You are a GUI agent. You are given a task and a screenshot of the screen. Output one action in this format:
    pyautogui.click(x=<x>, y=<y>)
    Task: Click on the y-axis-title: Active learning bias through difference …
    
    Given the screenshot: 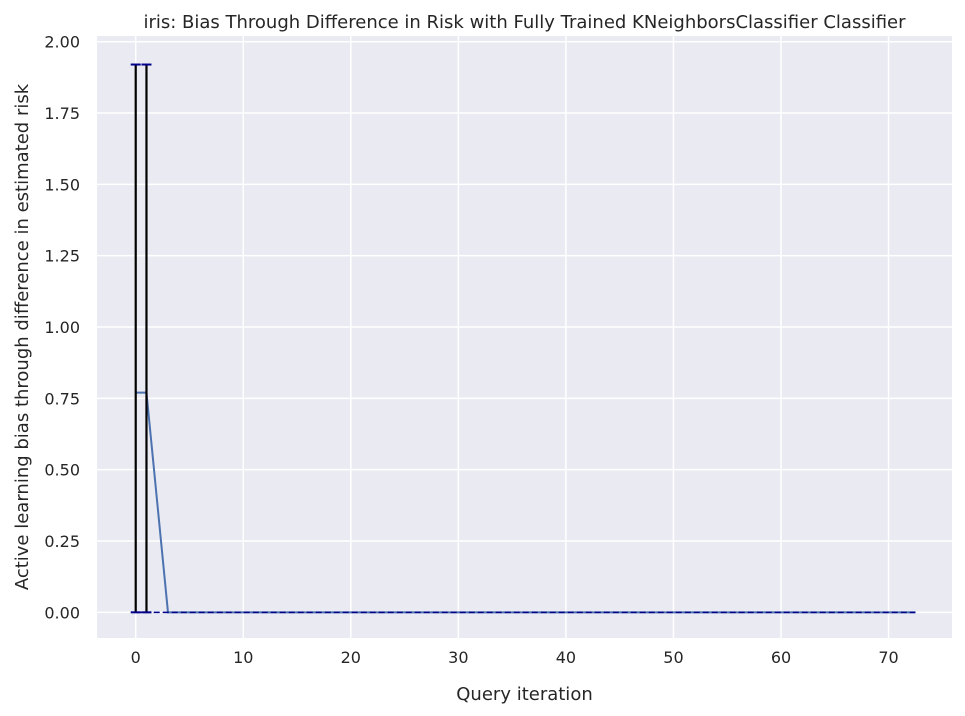 What is the action you would take?
    pyautogui.click(x=22, y=336)
    